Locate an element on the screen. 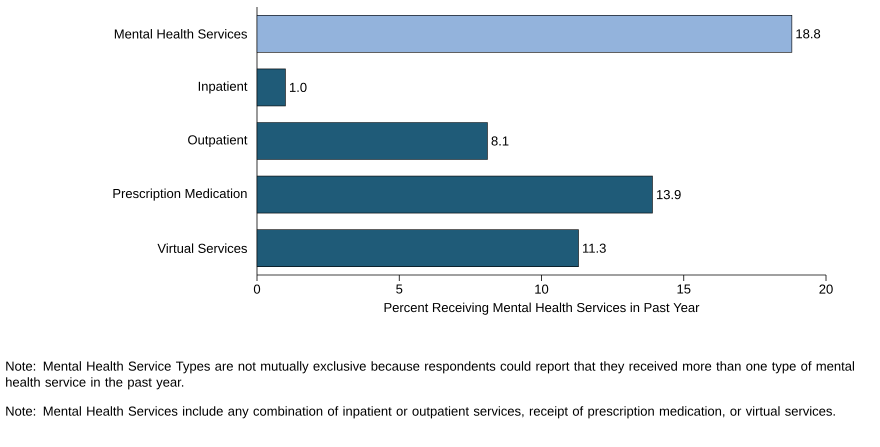 This screenshot has height=447, width=880. data-label: 1.0 is located at coordinates (298, 87).